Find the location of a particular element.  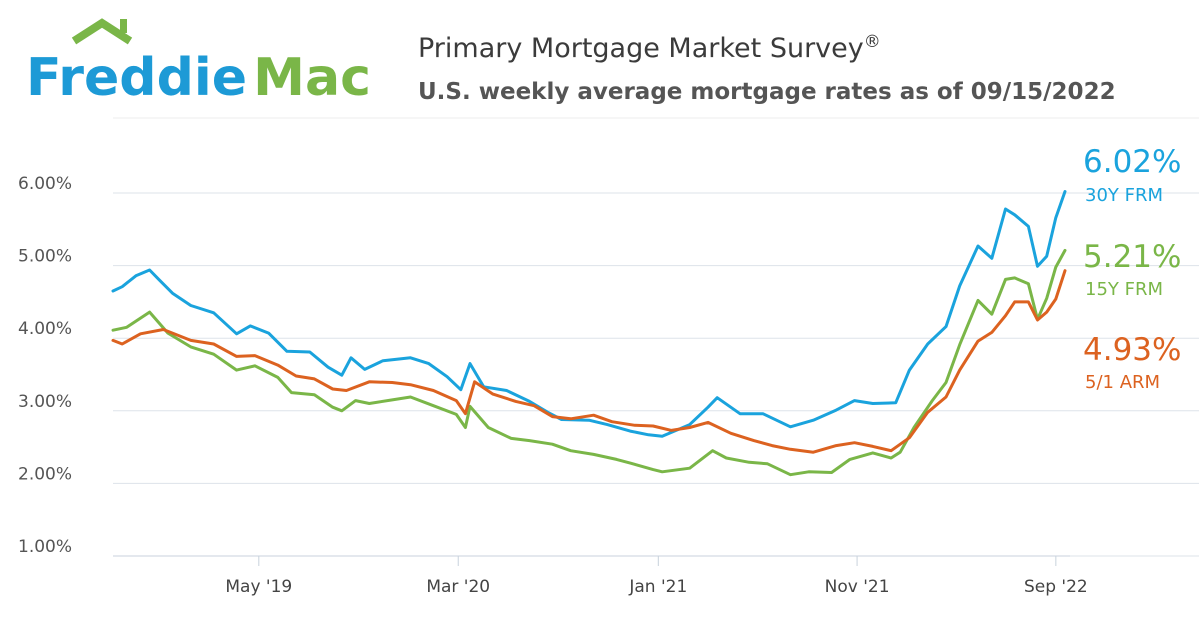

x-tick-label: Mar '20 is located at coordinates (458, 587).